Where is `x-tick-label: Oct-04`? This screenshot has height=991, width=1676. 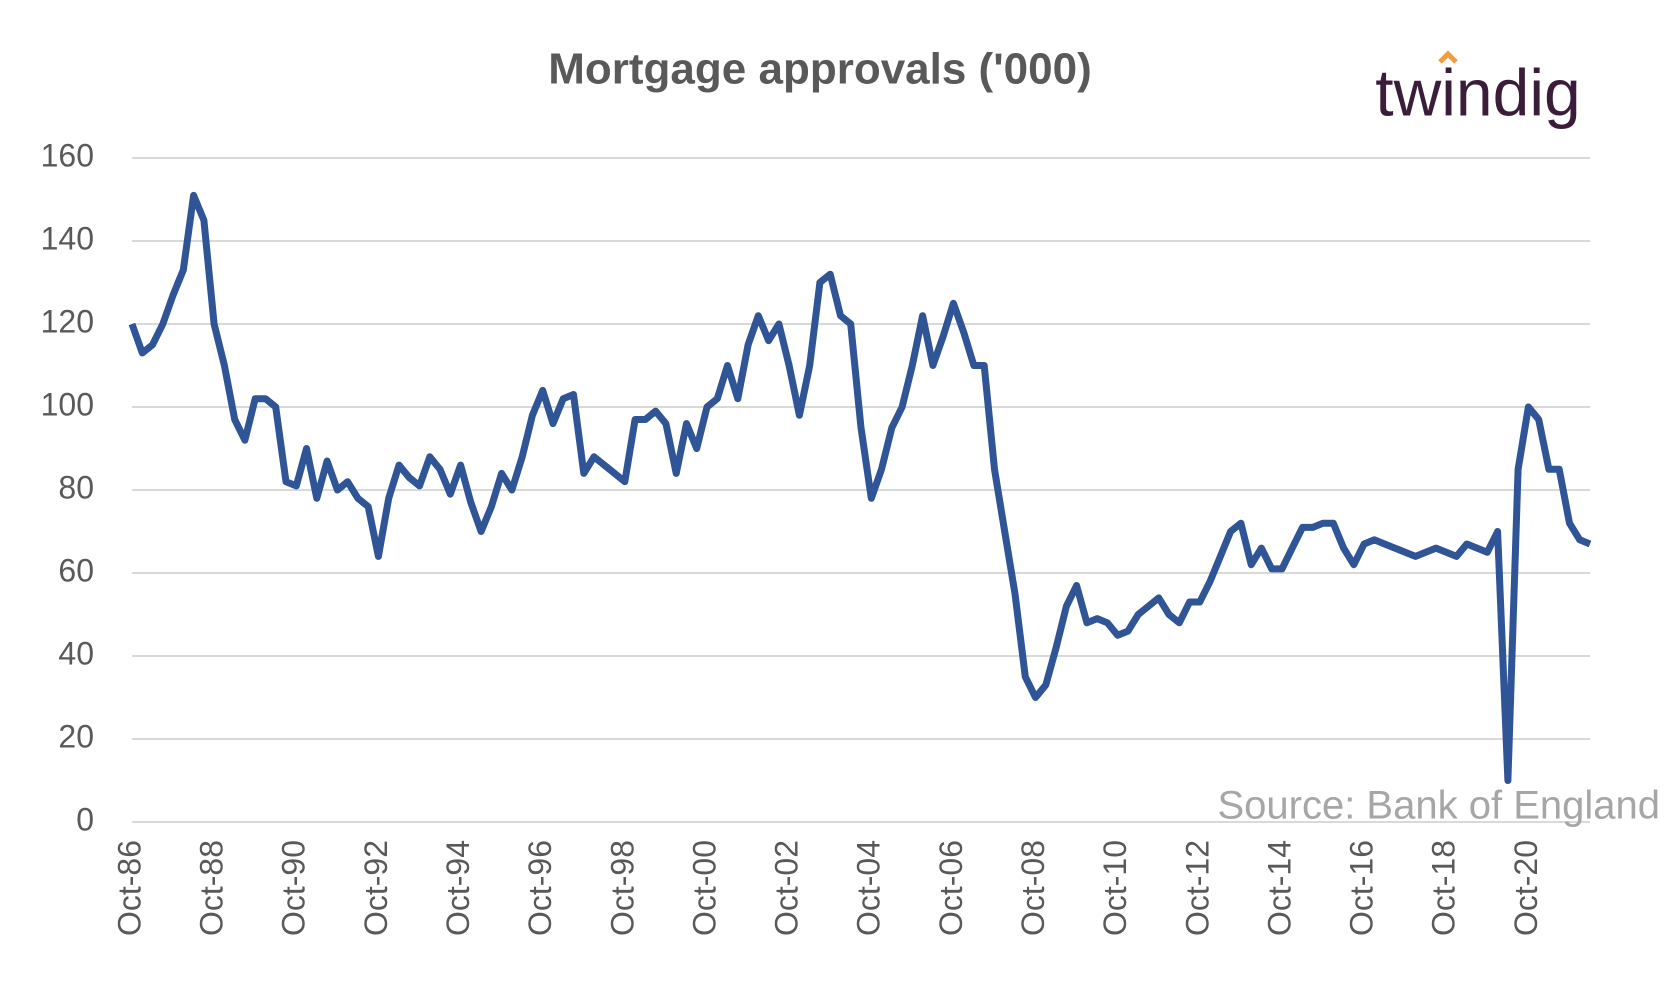 x-tick-label: Oct-04 is located at coordinates (869, 888).